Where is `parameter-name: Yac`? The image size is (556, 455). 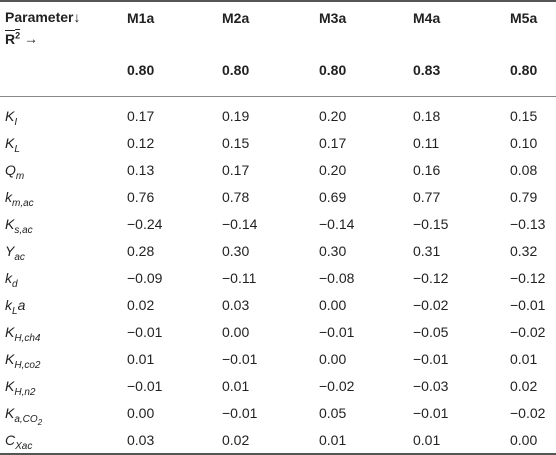
parameter-name: Yac is located at coordinates (15, 253).